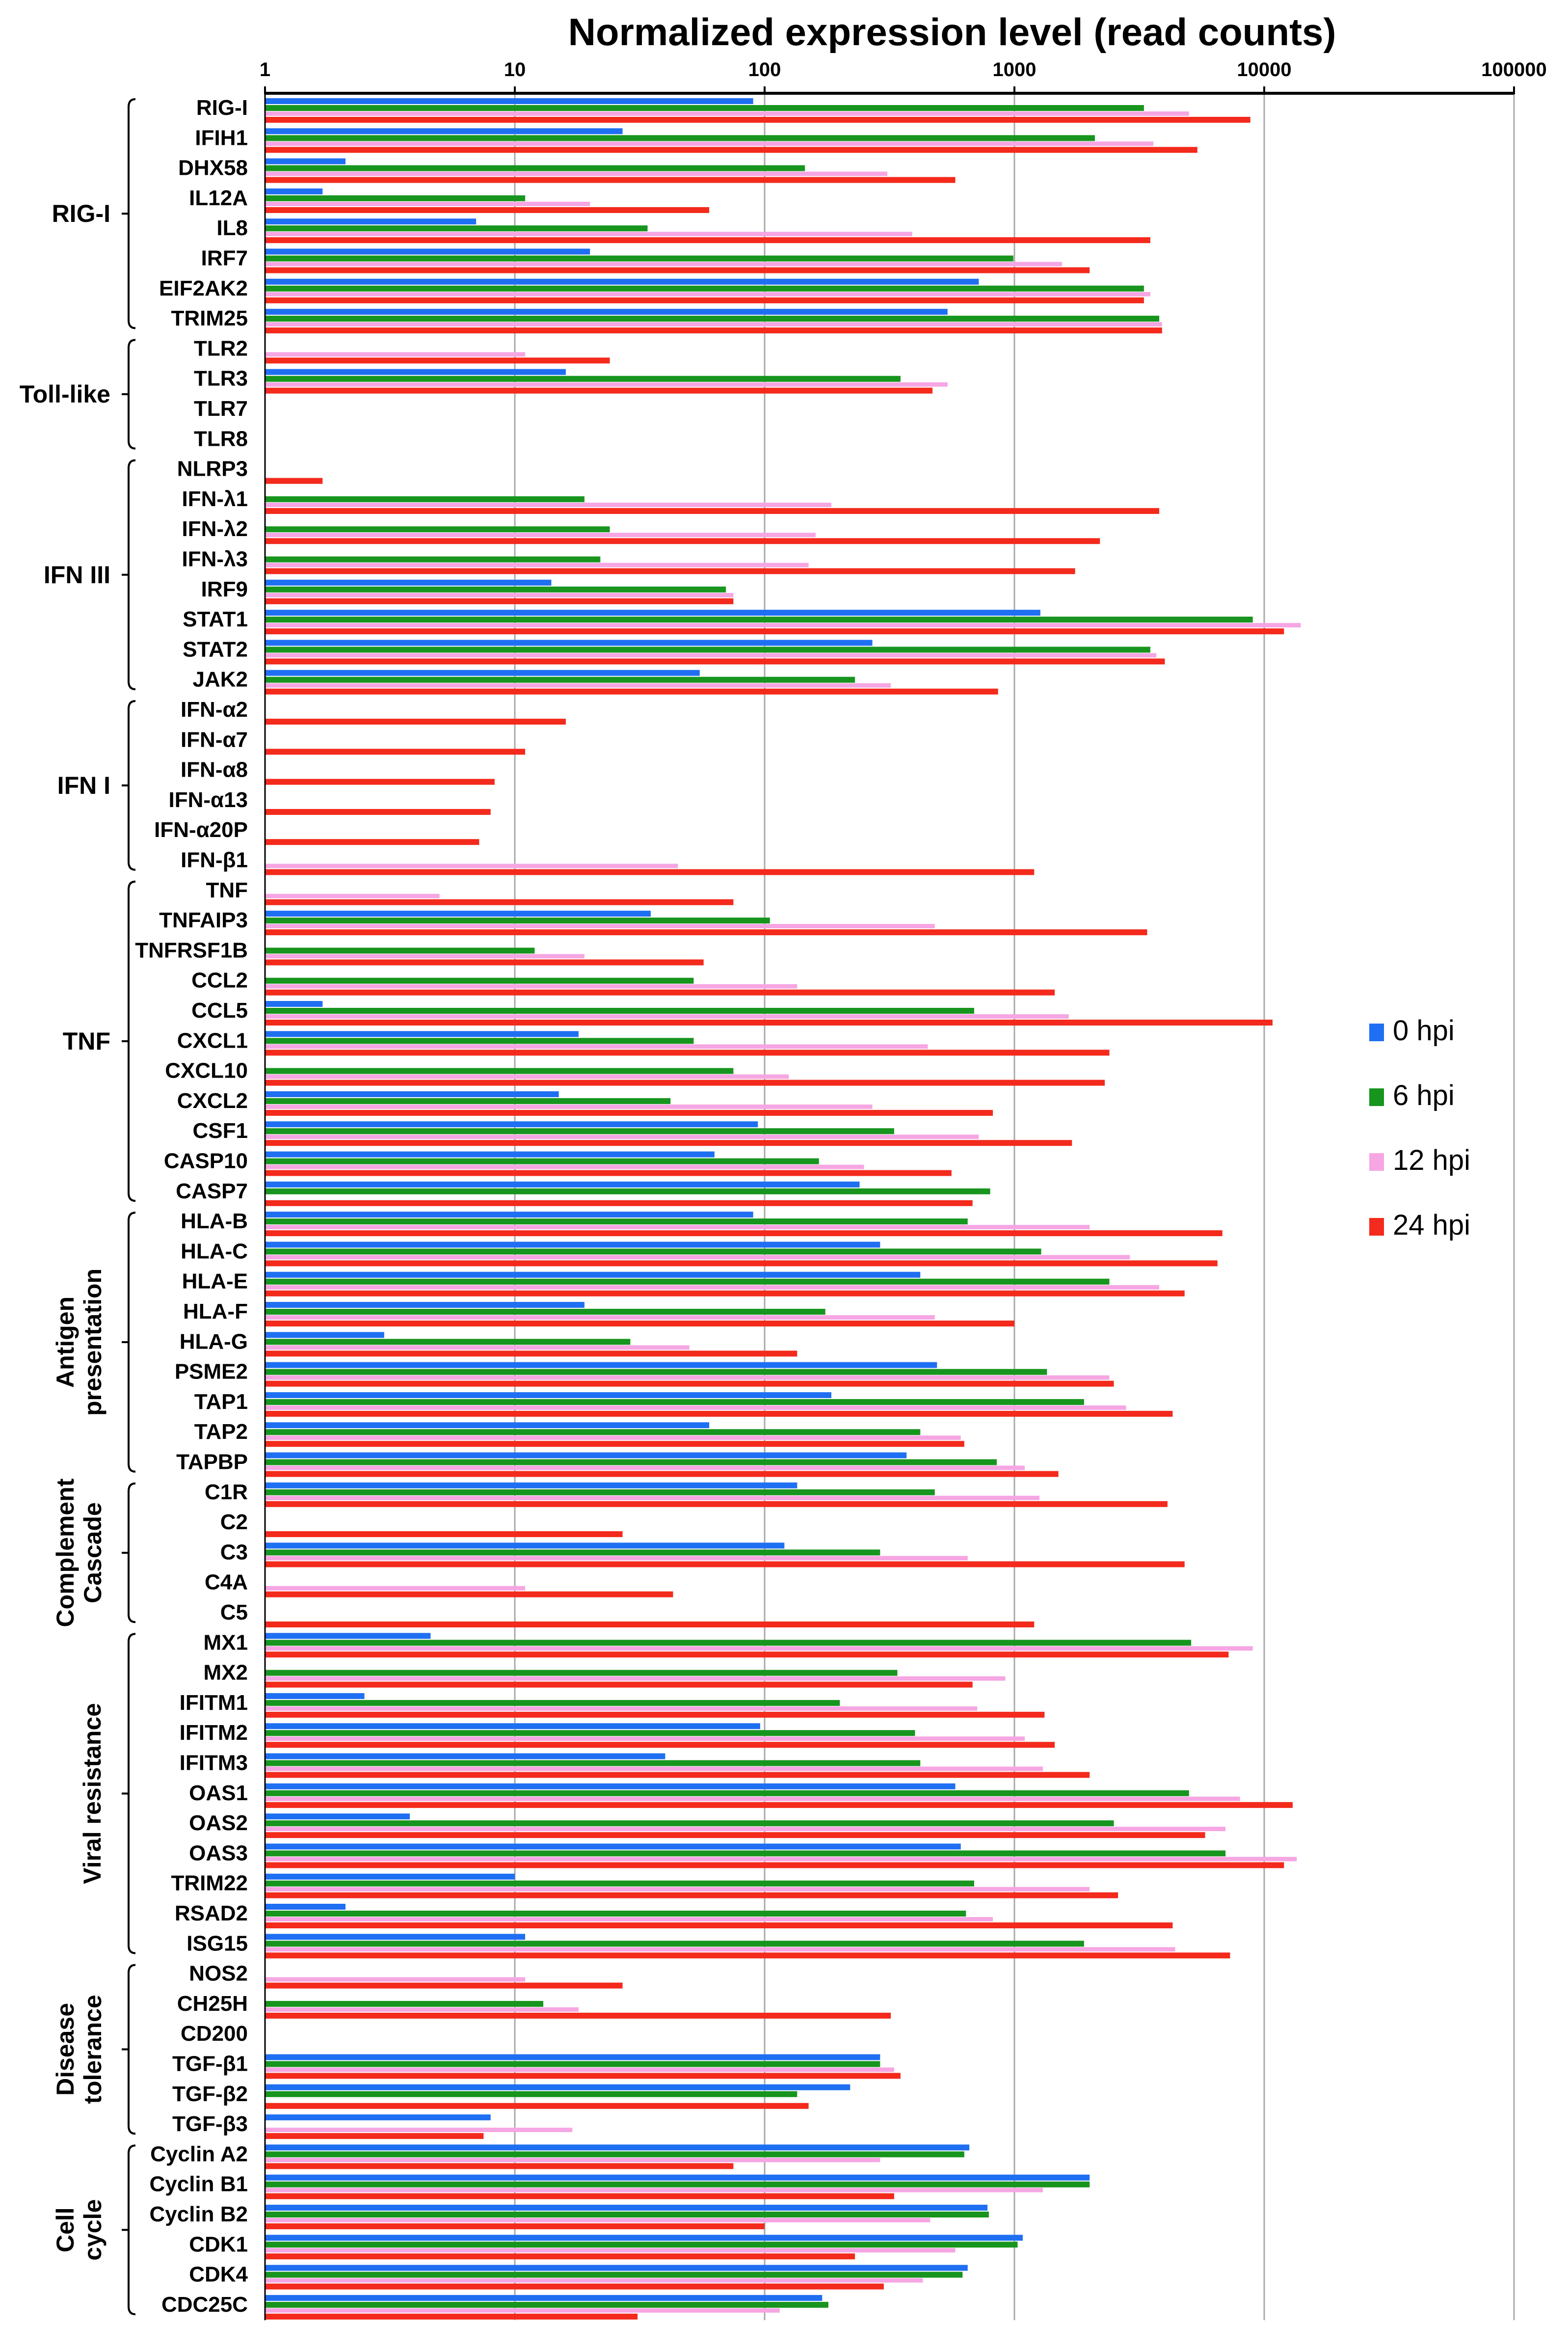 Image resolution: width=1568 pixels, height=2351 pixels. Describe the element at coordinates (712, 1288) in the screenshot. I see `bar-HLA-E-12hpi` at that location.